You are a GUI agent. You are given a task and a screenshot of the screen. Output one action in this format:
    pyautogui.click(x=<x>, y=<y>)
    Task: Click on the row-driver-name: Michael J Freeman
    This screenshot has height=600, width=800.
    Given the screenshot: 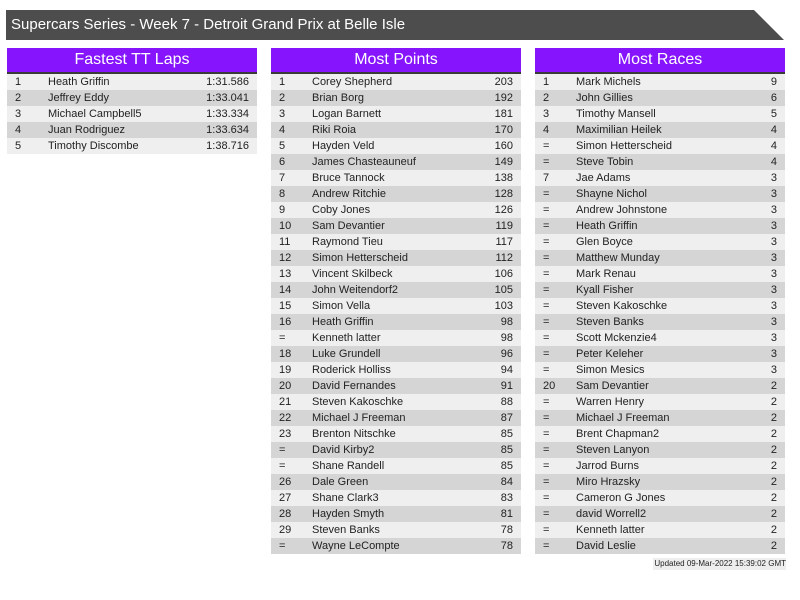 What is the action you would take?
    pyautogui.click(x=623, y=418)
    